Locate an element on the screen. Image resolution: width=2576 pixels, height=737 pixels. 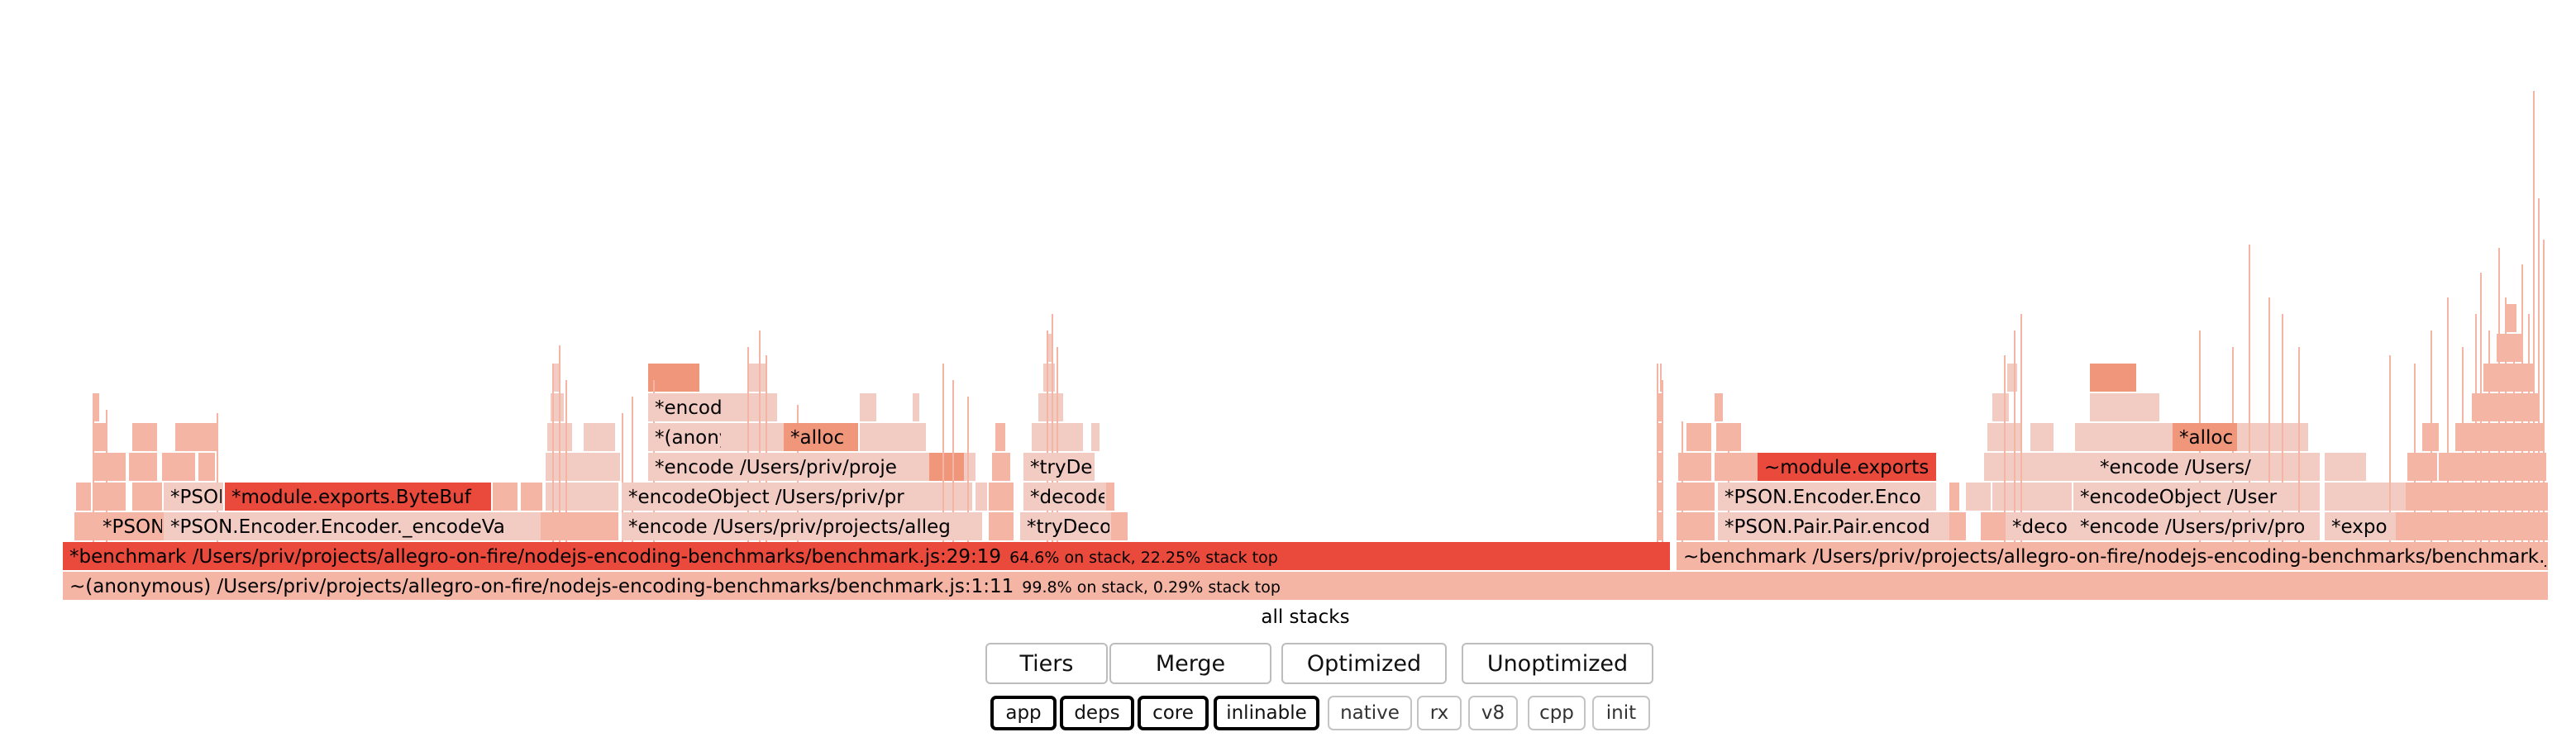
optimized-button: Optimized is located at coordinates (1364, 664).